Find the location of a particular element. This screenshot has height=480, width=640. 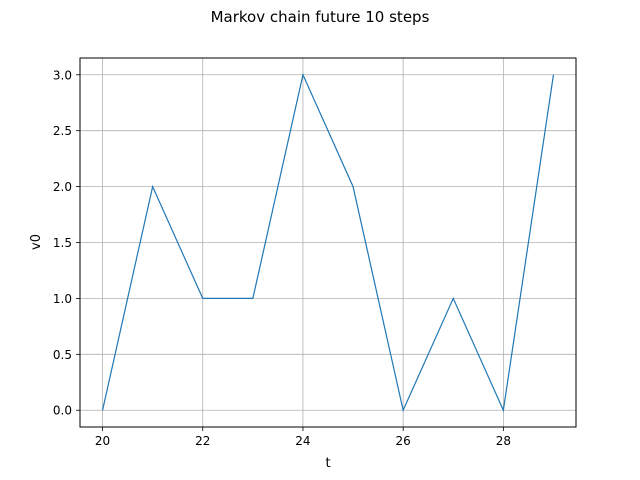

y-tick-label: 1.0 is located at coordinates (62, 299).